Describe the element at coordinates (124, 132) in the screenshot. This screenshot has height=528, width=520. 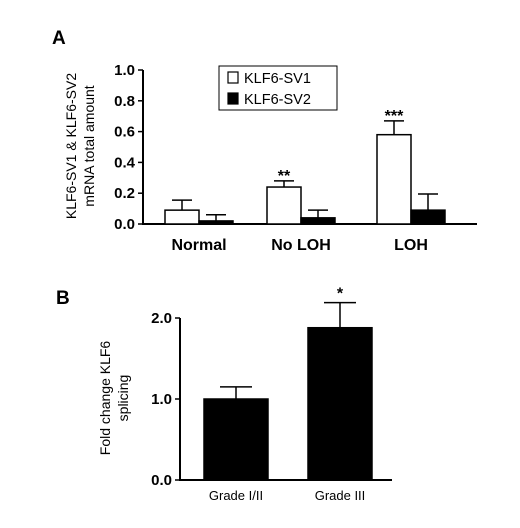
I see `panel-a-ytick-label: 0.6` at that location.